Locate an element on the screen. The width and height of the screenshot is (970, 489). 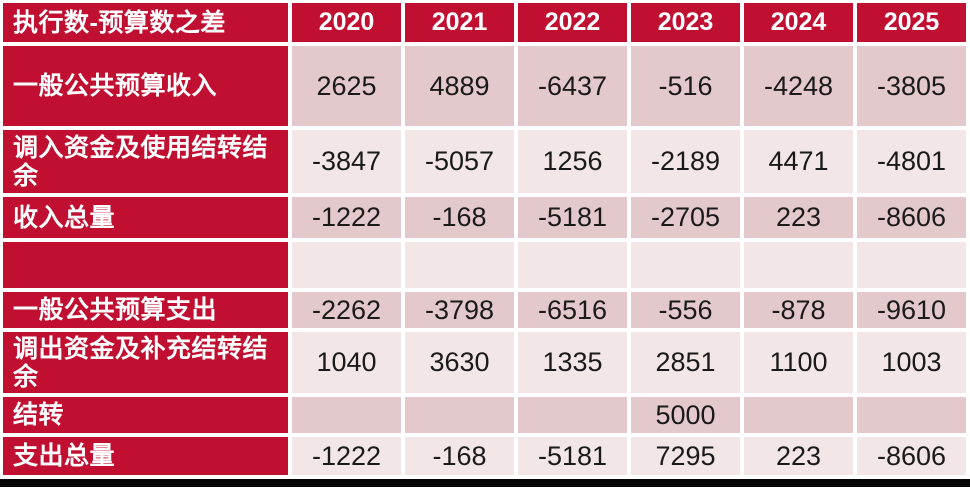
value-cell: 1040 is located at coordinates (346, 362).